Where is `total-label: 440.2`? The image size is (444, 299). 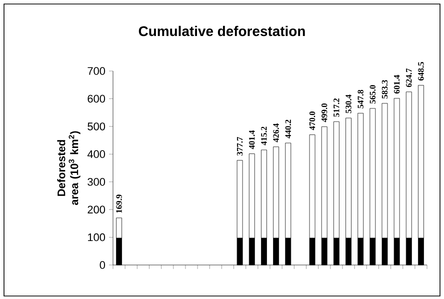 total-label: 440.2 is located at coordinates (288, 129).